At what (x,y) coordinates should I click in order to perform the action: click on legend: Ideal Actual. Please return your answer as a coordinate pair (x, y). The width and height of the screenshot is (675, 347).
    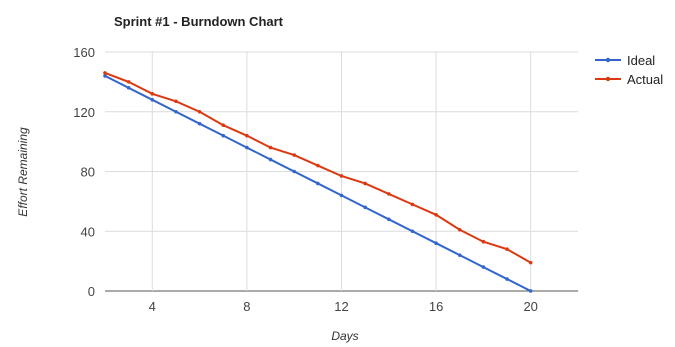
    Looking at the image, I should click on (629, 70).